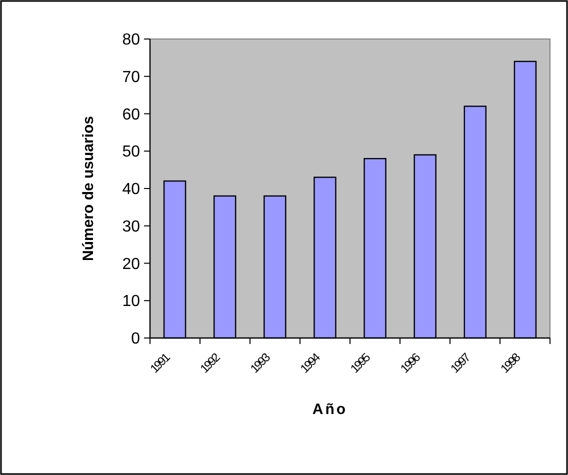  I want to click on y-axis-title: Número de usuarios, so click(88, 189).